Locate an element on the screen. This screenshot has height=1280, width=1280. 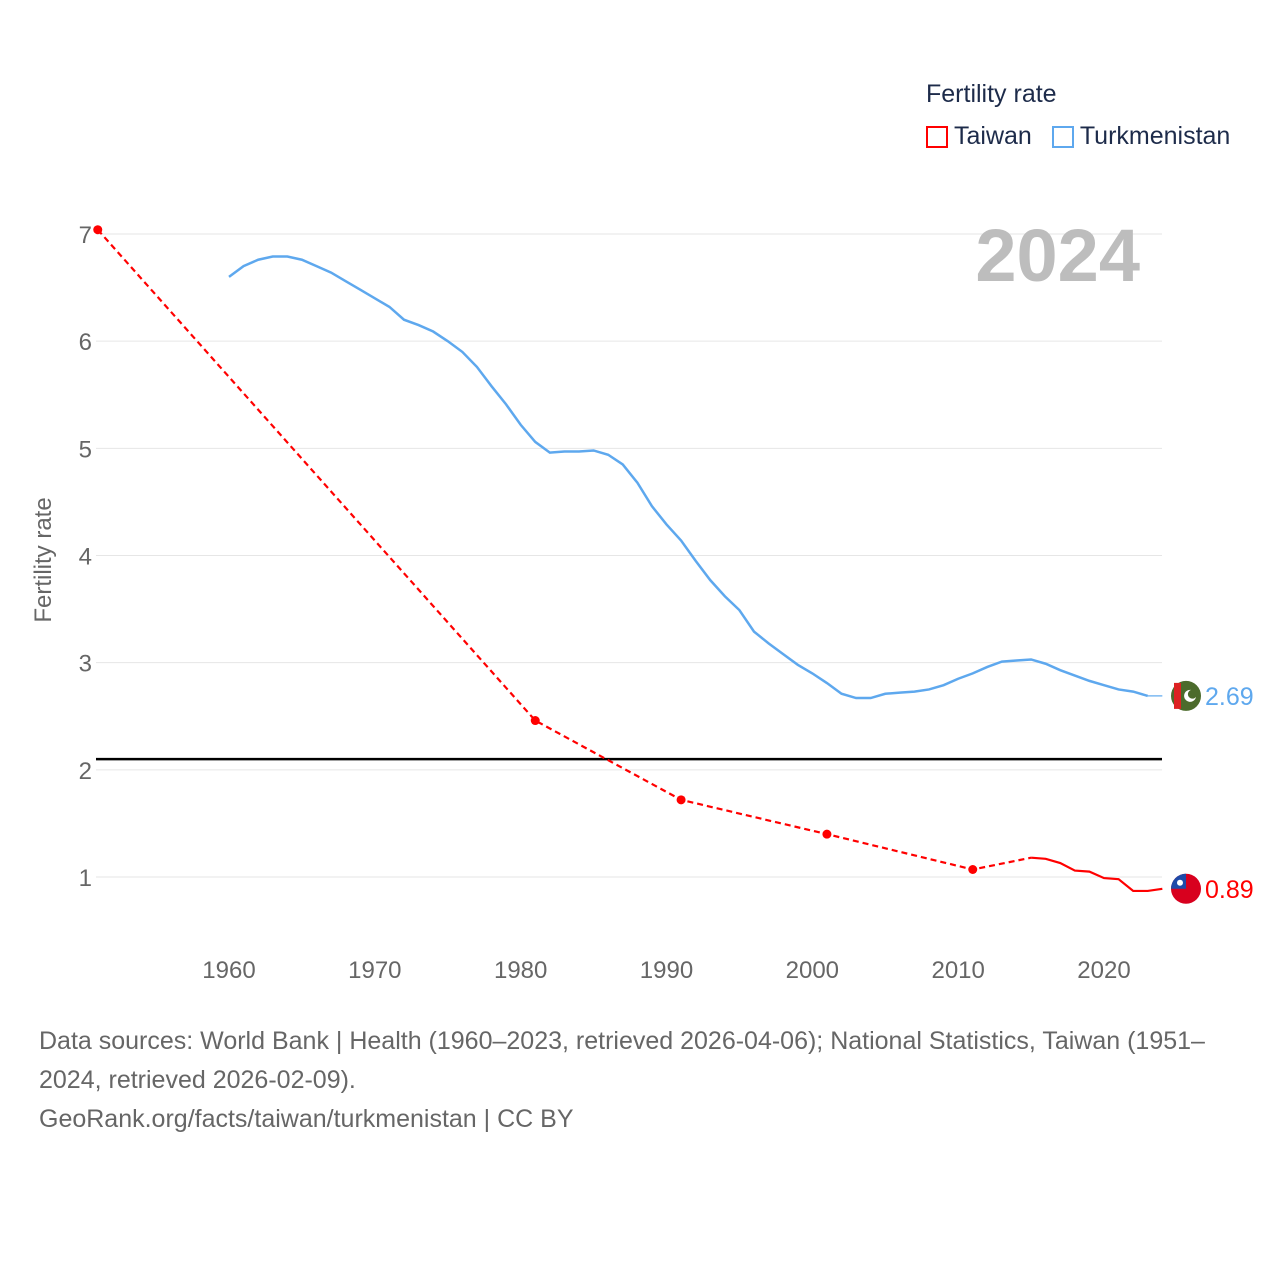
y-tick-label: 2 is located at coordinates (85, 771).